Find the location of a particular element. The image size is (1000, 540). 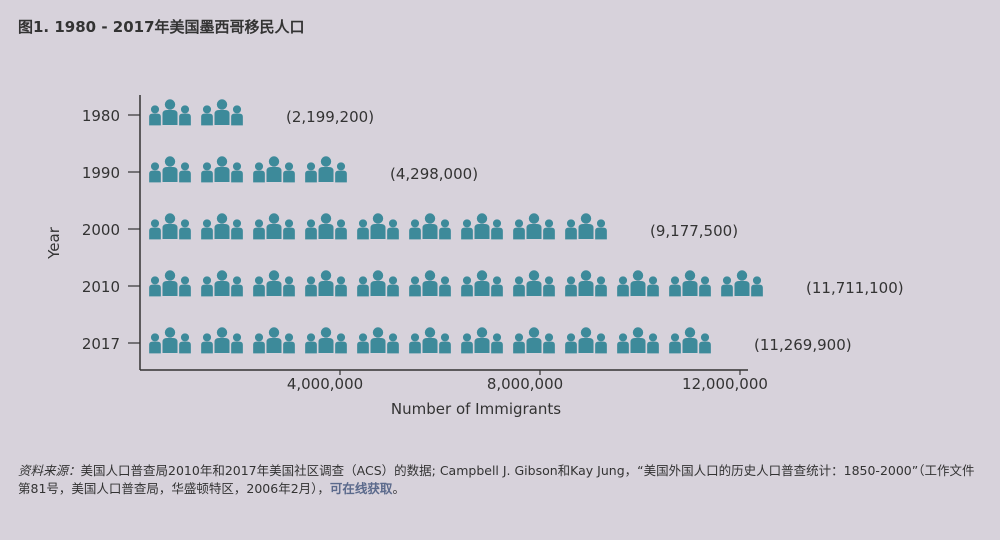

y-tick-label: 1980 is located at coordinates (101, 116).